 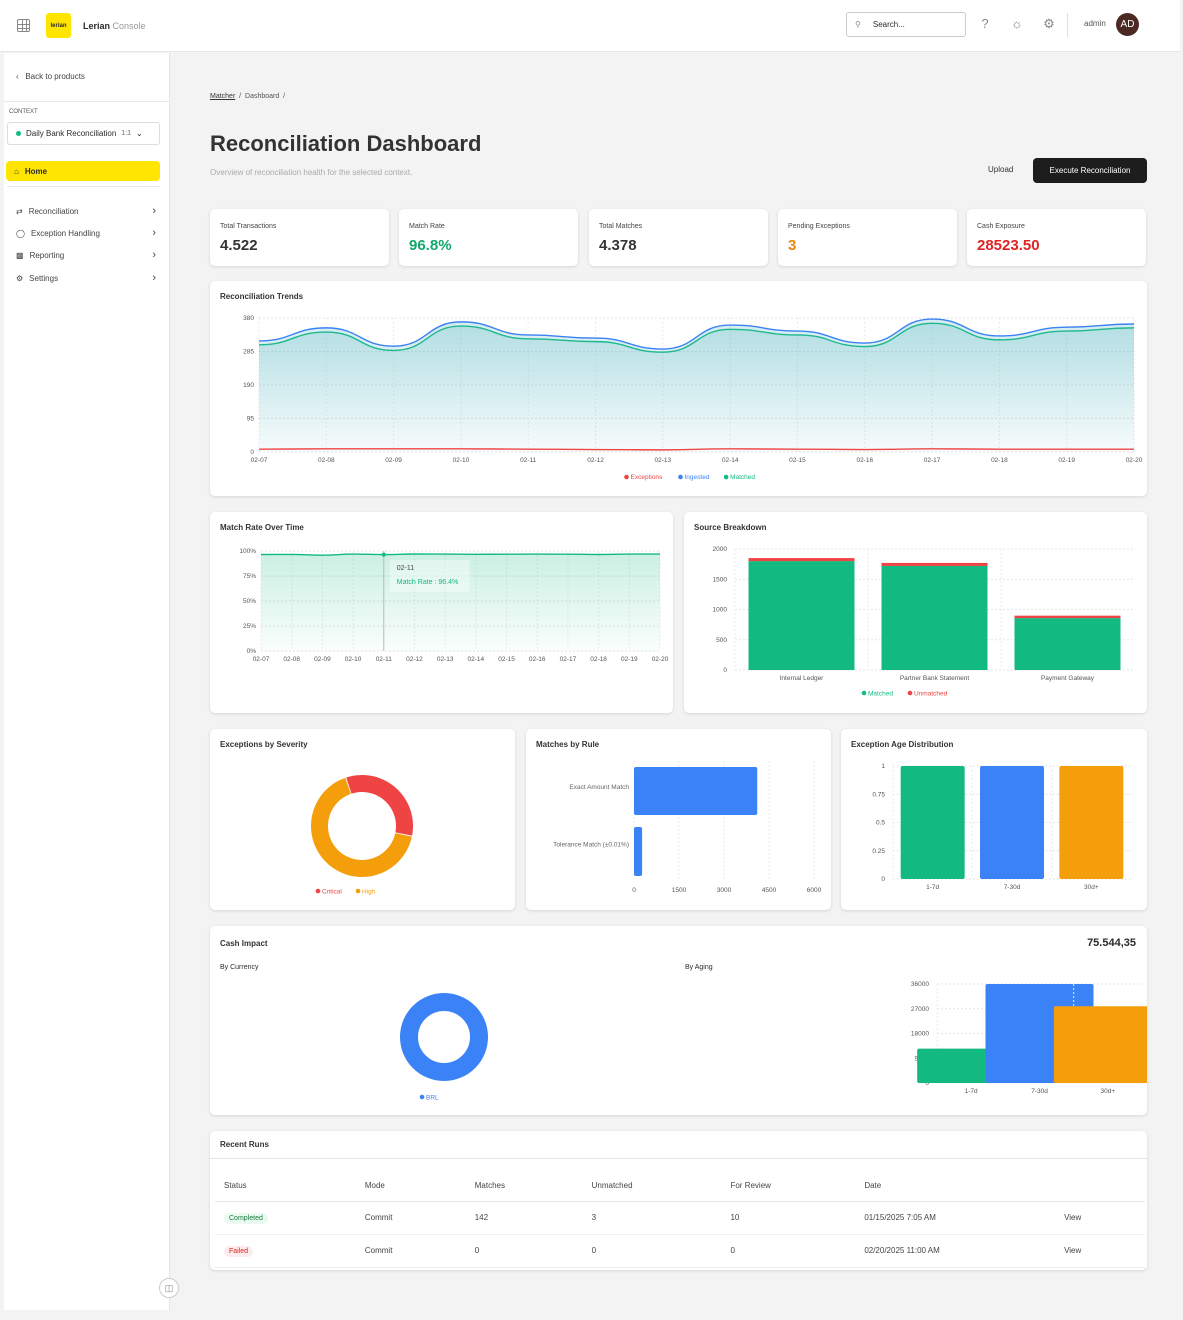 I want to click on kpi-card: Cash Exposure 28523.50, so click(x=1056, y=237).